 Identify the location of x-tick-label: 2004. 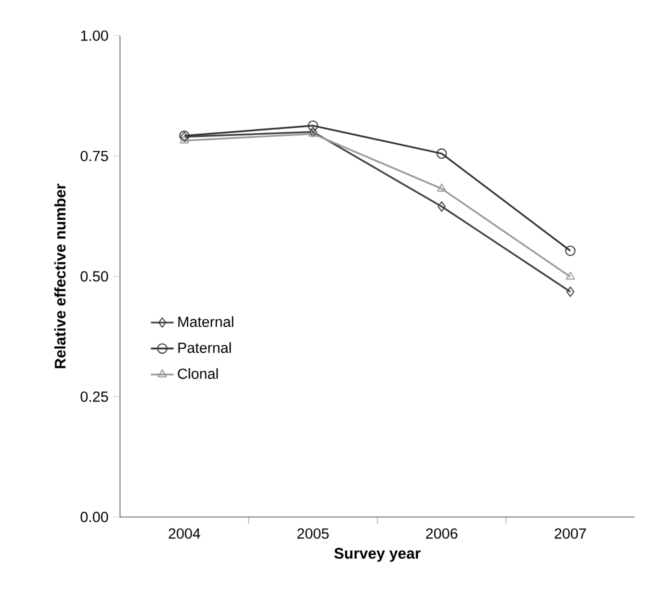
(184, 533).